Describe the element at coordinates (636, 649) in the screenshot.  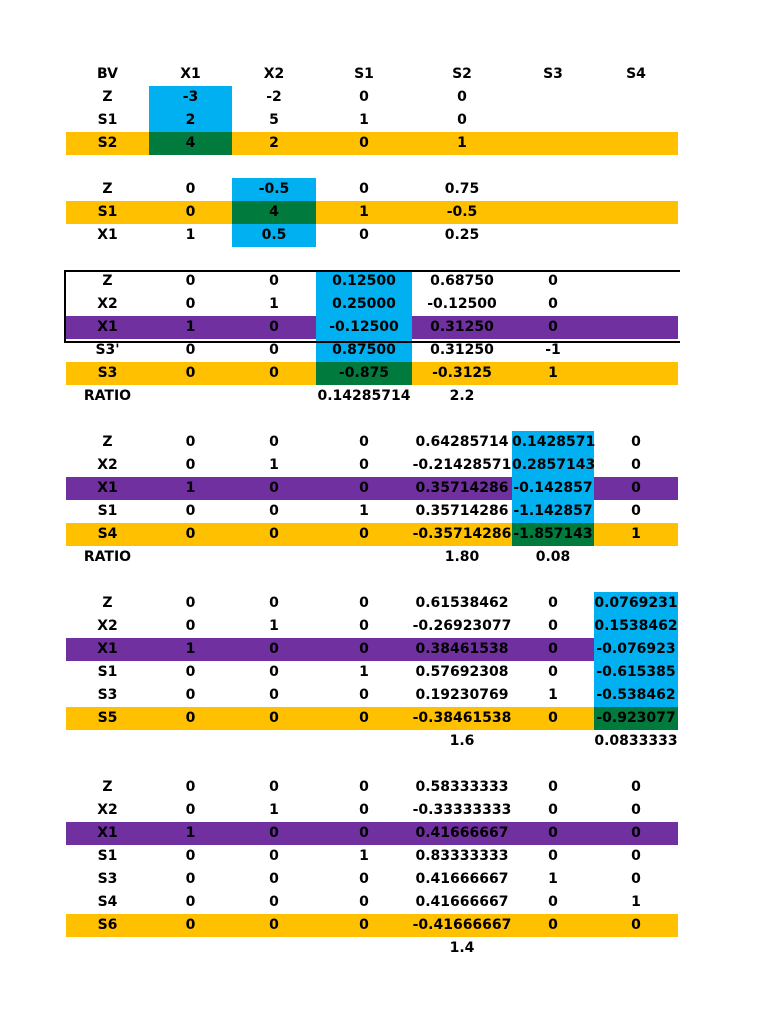
I see `table-cell: -0.076923` at that location.